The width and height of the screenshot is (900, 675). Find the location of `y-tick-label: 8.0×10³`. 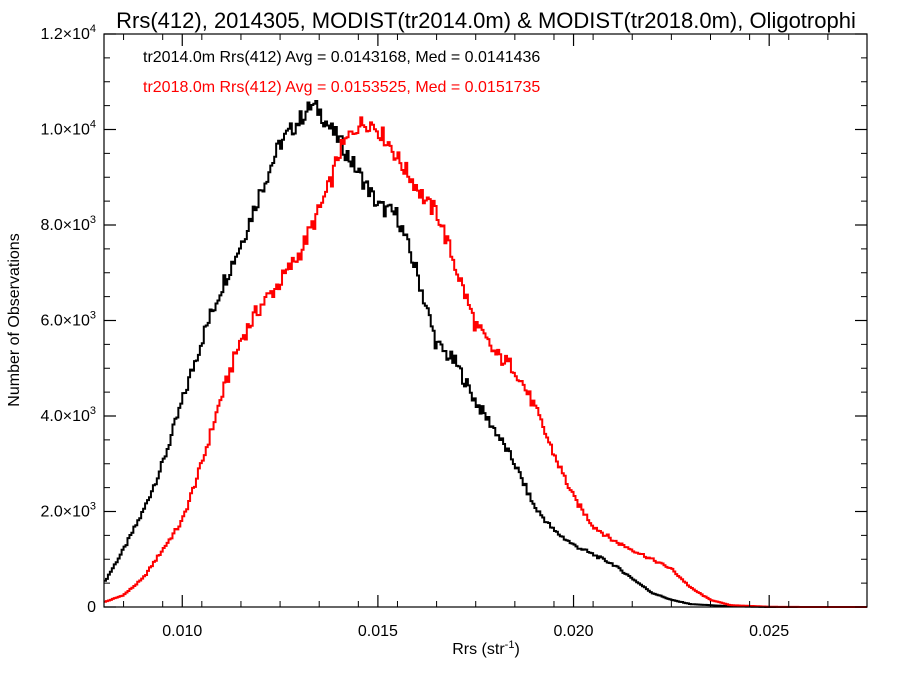

y-tick-label: 8.0×10³ is located at coordinates (68, 224).